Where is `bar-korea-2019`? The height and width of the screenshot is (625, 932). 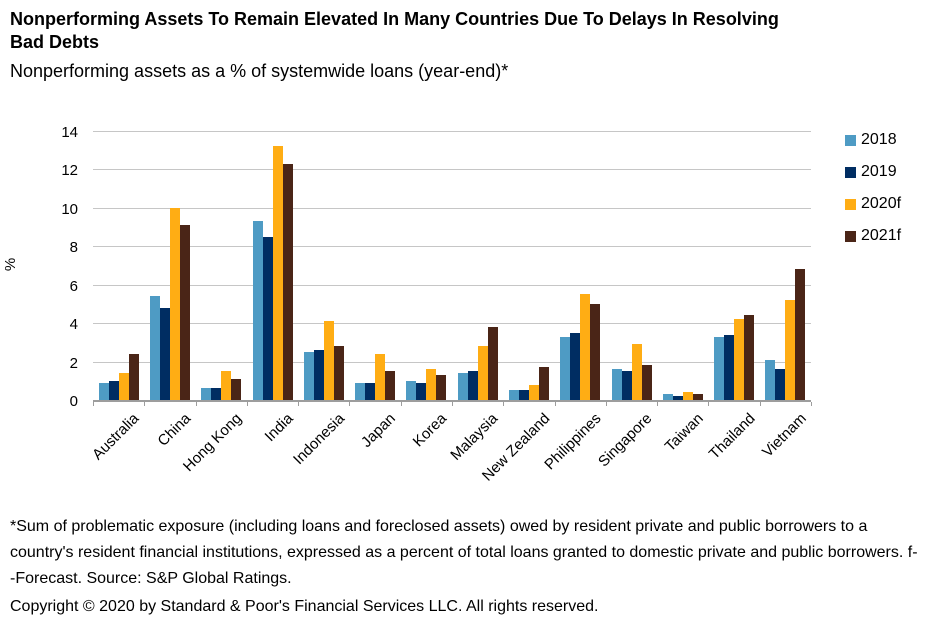 bar-korea-2019 is located at coordinates (421, 391).